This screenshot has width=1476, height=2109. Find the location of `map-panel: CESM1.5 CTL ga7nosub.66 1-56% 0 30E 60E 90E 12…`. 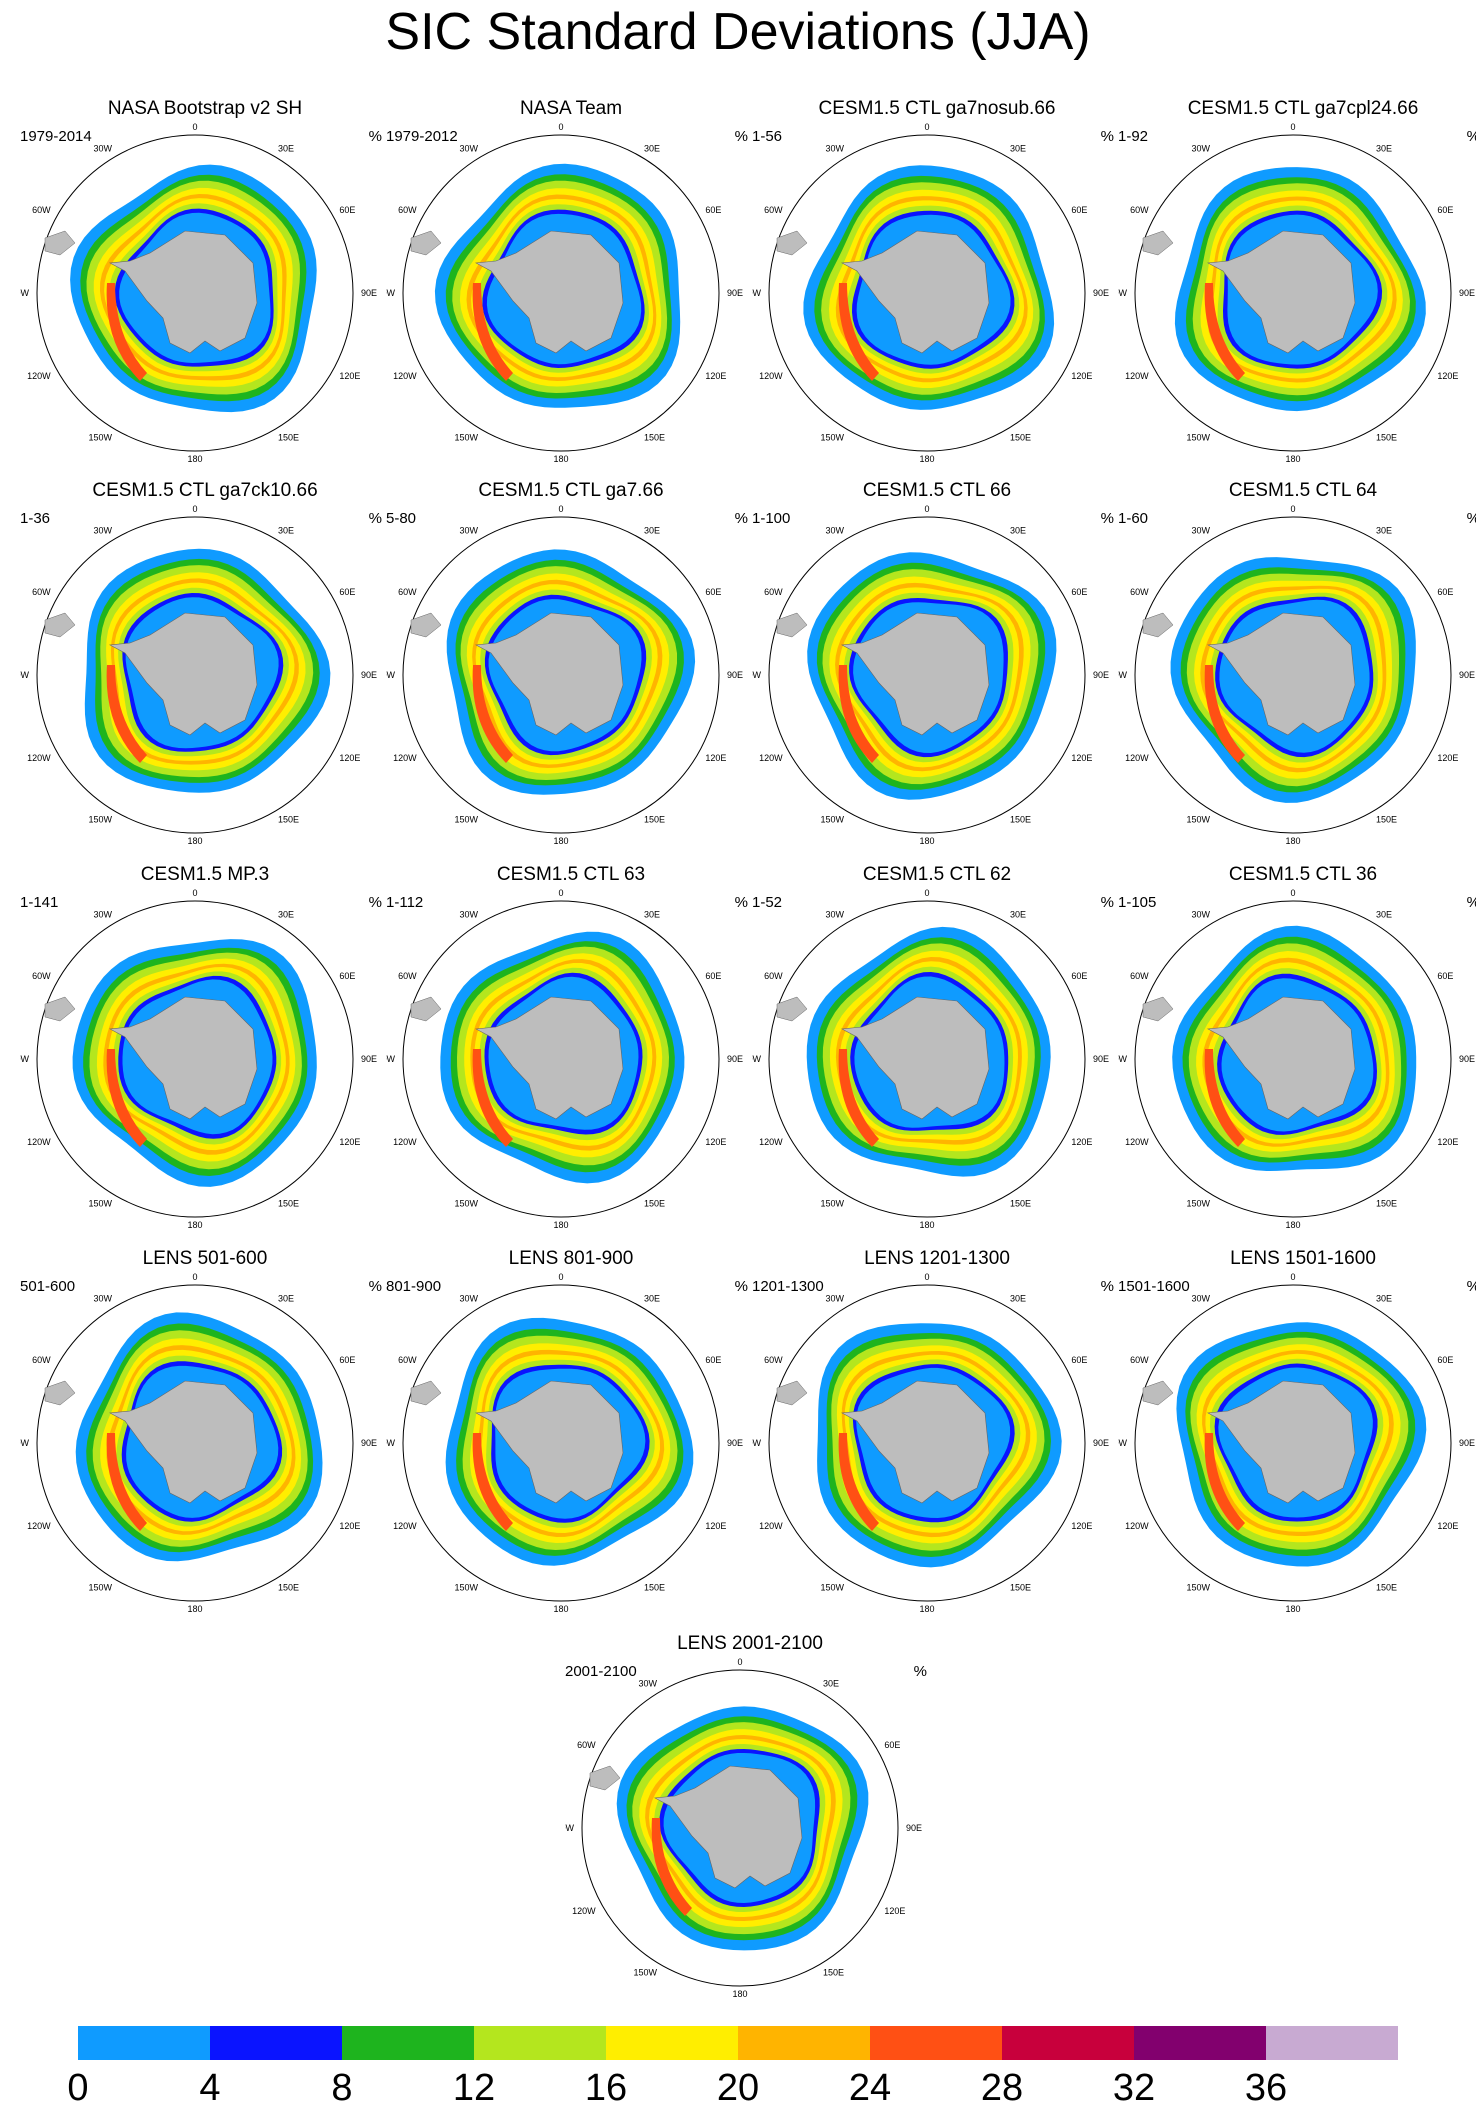

map-panel: CESM1.5 CTL ga7nosub.66 1-56% 0 30E 60E 90E 12… is located at coordinates (937, 290).